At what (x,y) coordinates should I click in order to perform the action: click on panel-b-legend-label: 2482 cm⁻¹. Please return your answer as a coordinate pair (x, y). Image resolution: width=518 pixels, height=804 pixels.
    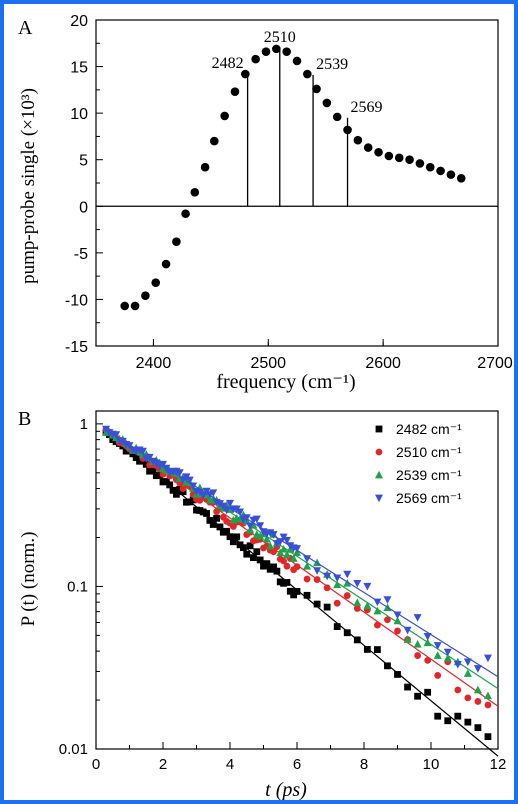
    Looking at the image, I should click on (429, 429).